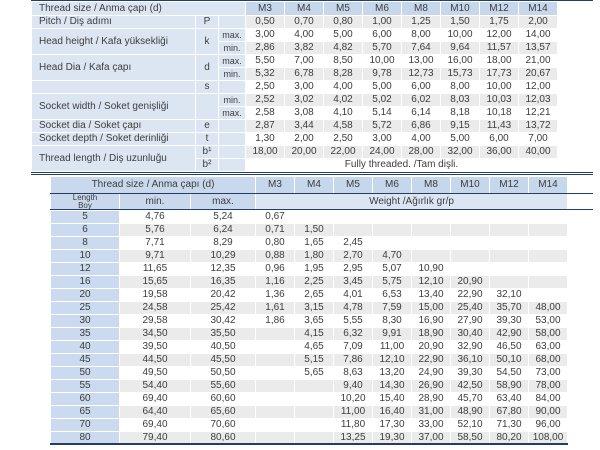 Image resolution: width=600 pixels, height=450 pixels. I want to click on dim-value-cell: 2,50, so click(343, 139).